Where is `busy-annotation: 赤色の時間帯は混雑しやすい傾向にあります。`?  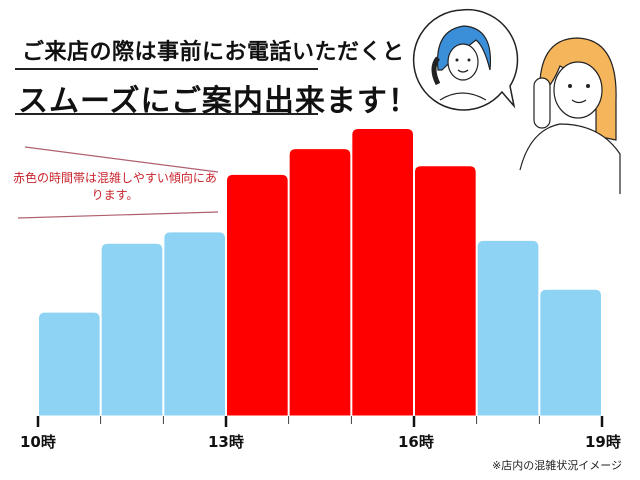 busy-annotation: 赤色の時間帯は混雑しやすい傾向にあります。 is located at coordinates (115, 186).